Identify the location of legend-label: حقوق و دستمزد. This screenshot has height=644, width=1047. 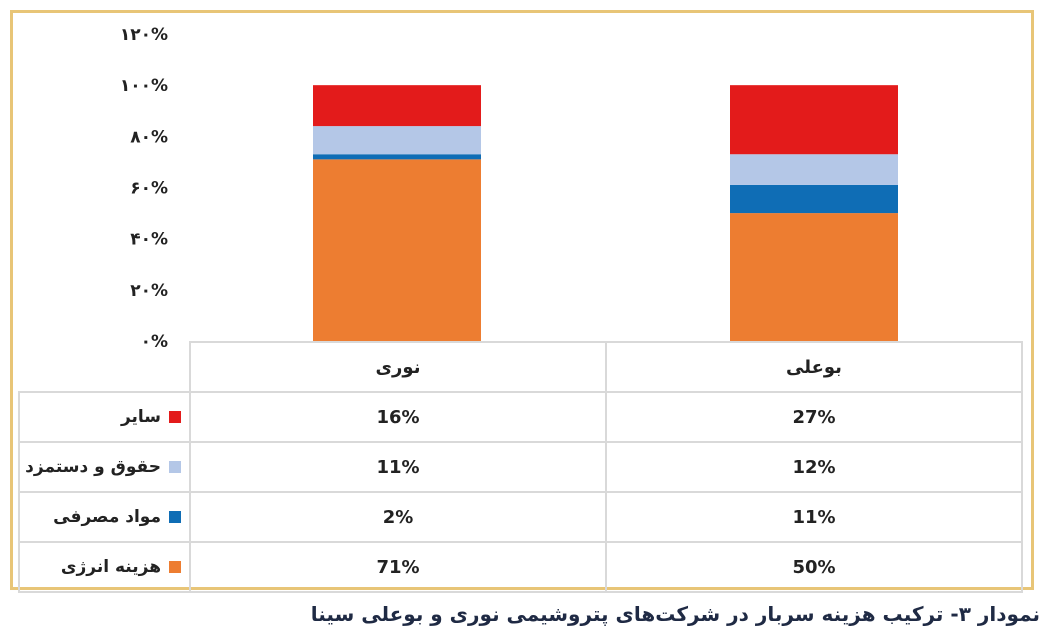
(93, 467).